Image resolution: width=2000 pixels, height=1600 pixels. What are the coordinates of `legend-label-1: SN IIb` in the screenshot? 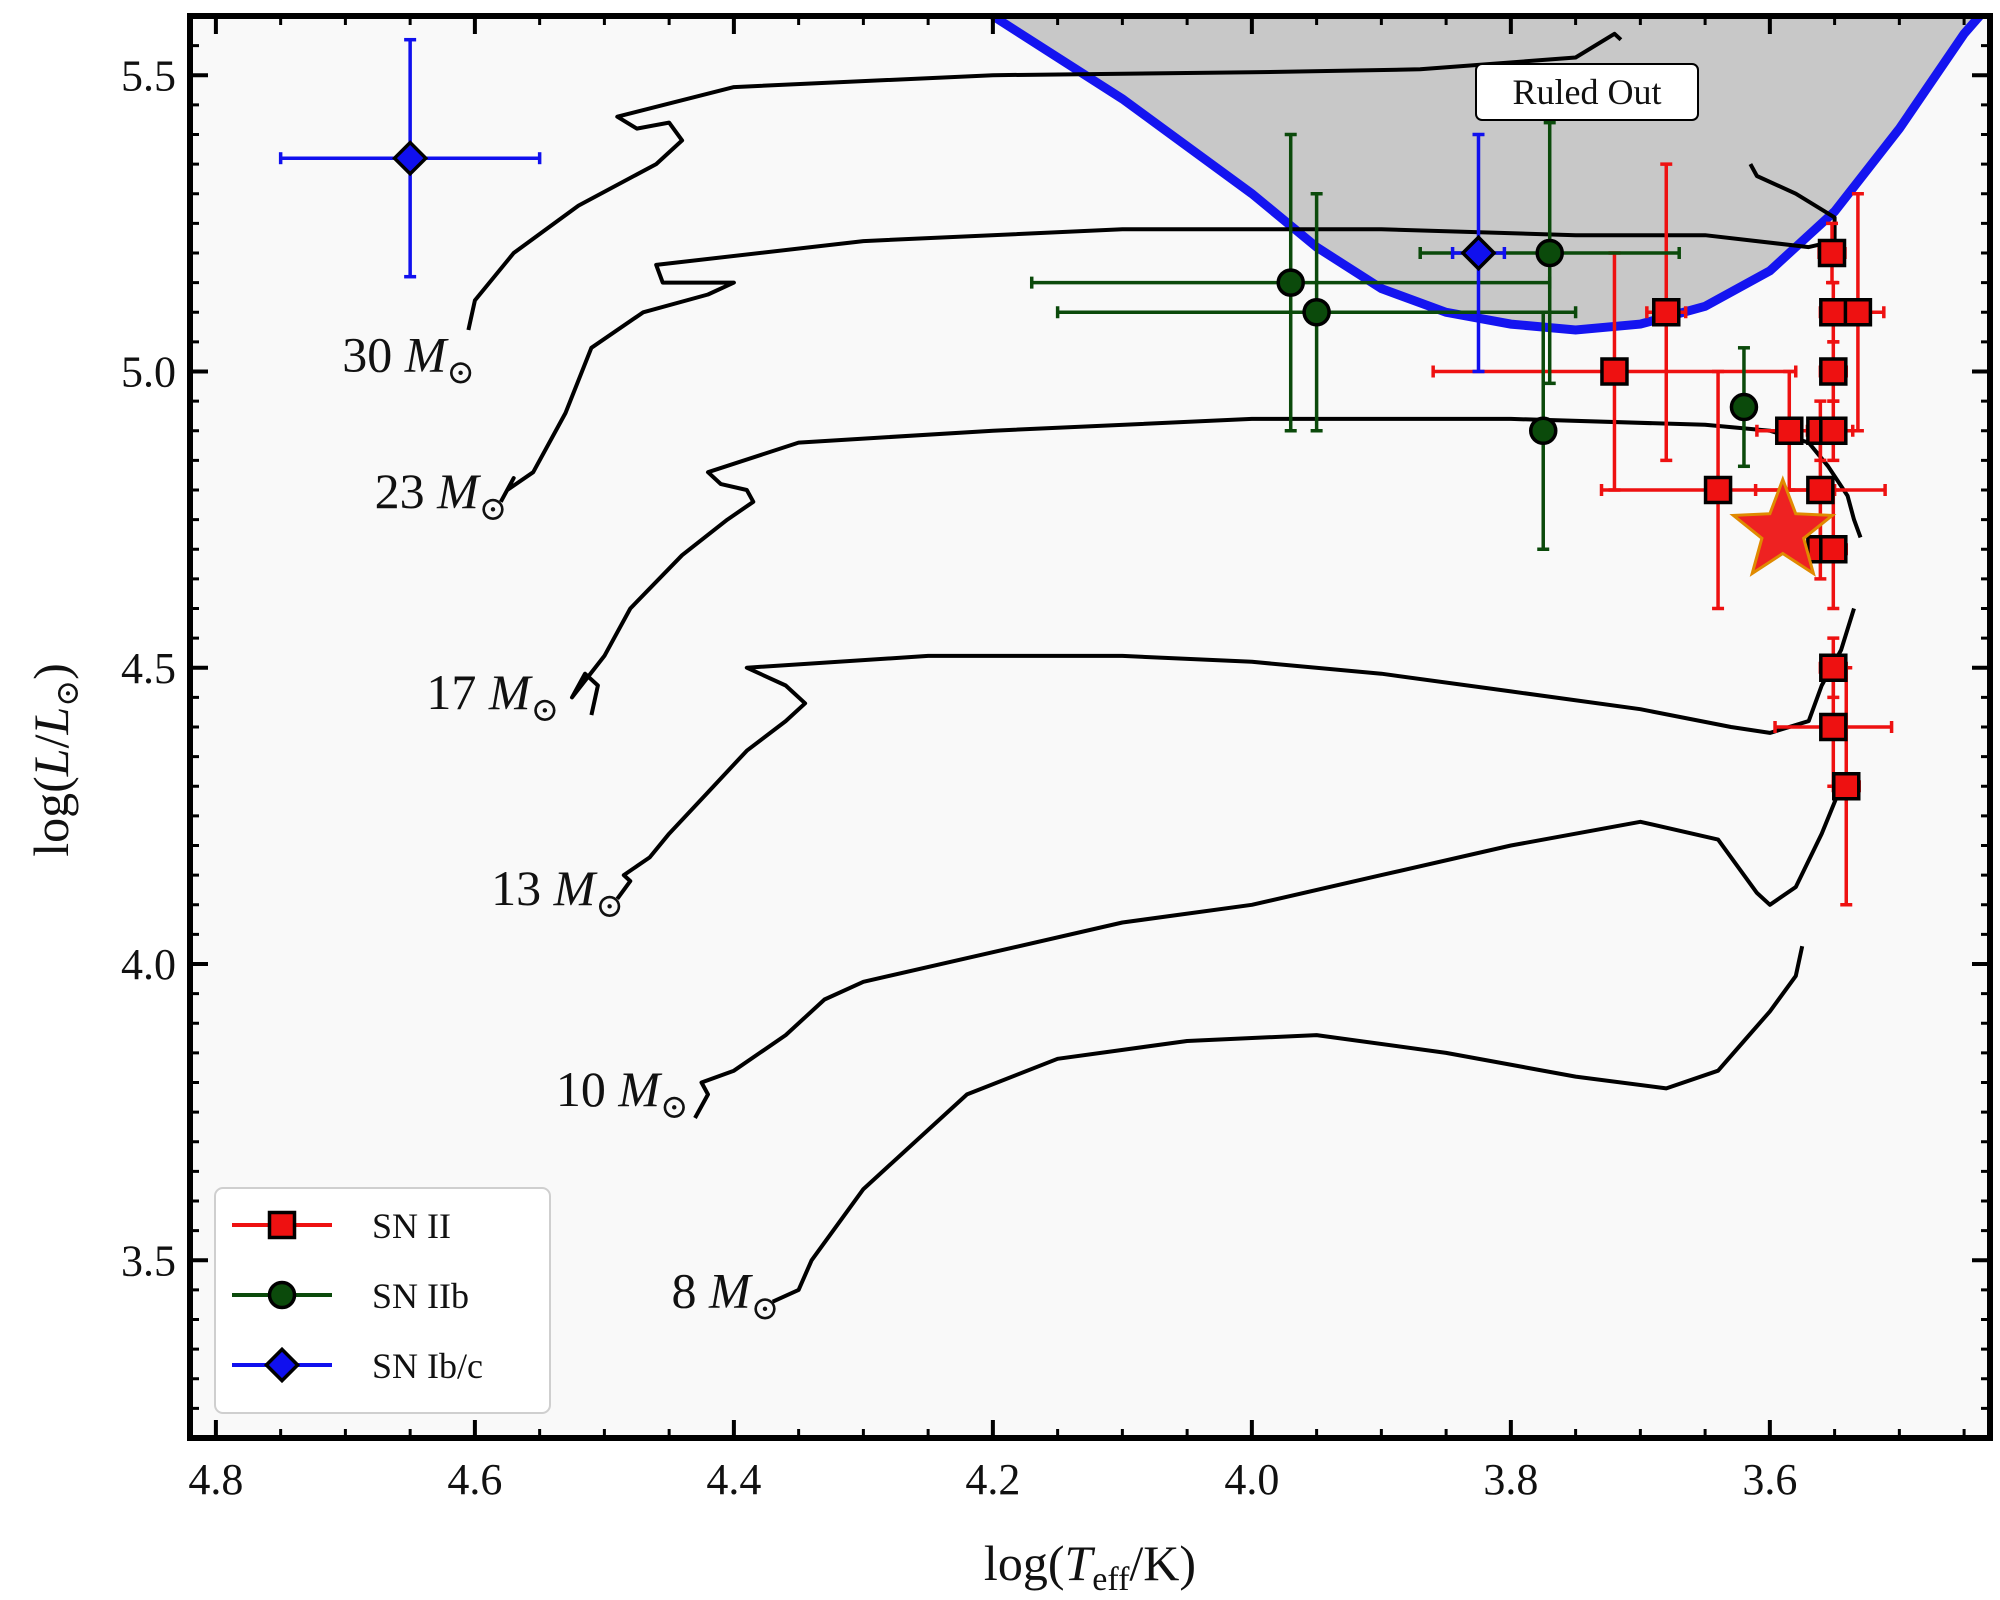 It's located at (420, 1296).